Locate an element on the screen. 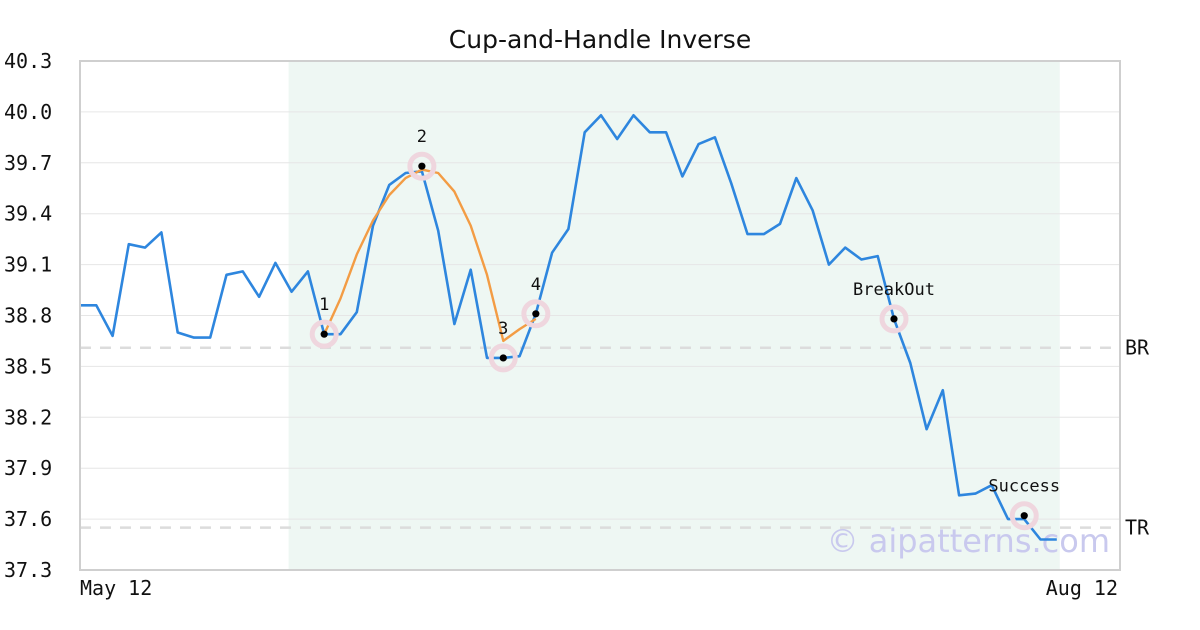 The image size is (1200, 630). y-tick-label: 37.9 is located at coordinates (28, 468).